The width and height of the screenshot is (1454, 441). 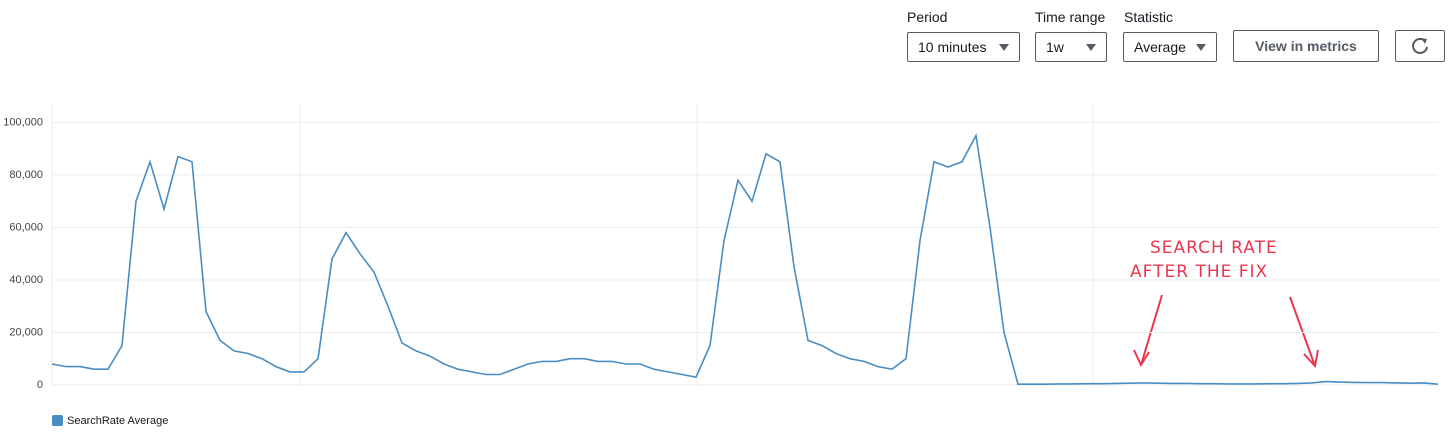 What do you see at coordinates (26, 227) in the screenshot?
I see `y-tick-label: 60,000` at bounding box center [26, 227].